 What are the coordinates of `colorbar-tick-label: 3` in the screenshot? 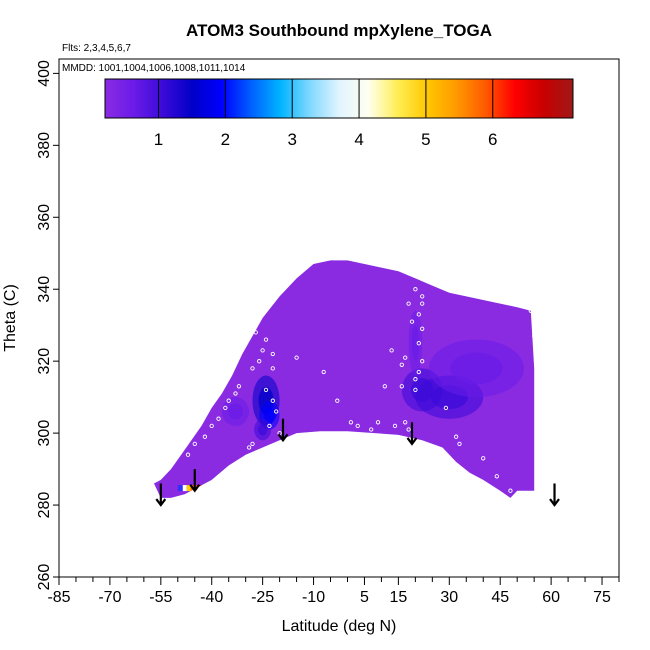 It's located at (291, 139).